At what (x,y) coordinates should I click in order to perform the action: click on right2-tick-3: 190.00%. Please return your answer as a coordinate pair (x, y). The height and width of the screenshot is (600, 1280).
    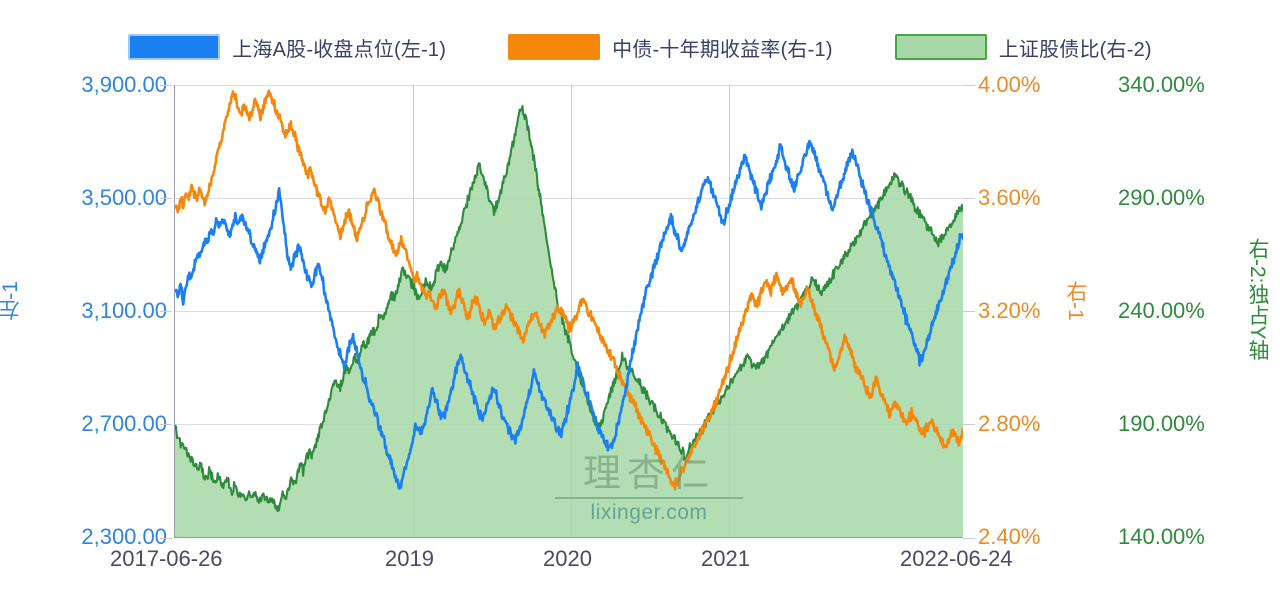
    Looking at the image, I should click on (1161, 423).